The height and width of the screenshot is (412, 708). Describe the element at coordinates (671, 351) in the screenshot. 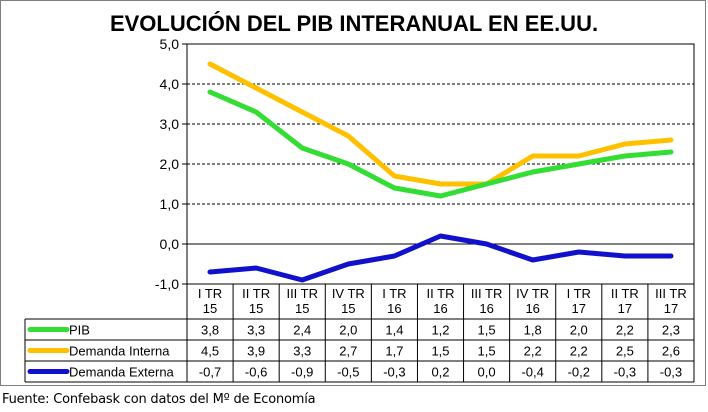

I see `data-label: 2,6` at that location.